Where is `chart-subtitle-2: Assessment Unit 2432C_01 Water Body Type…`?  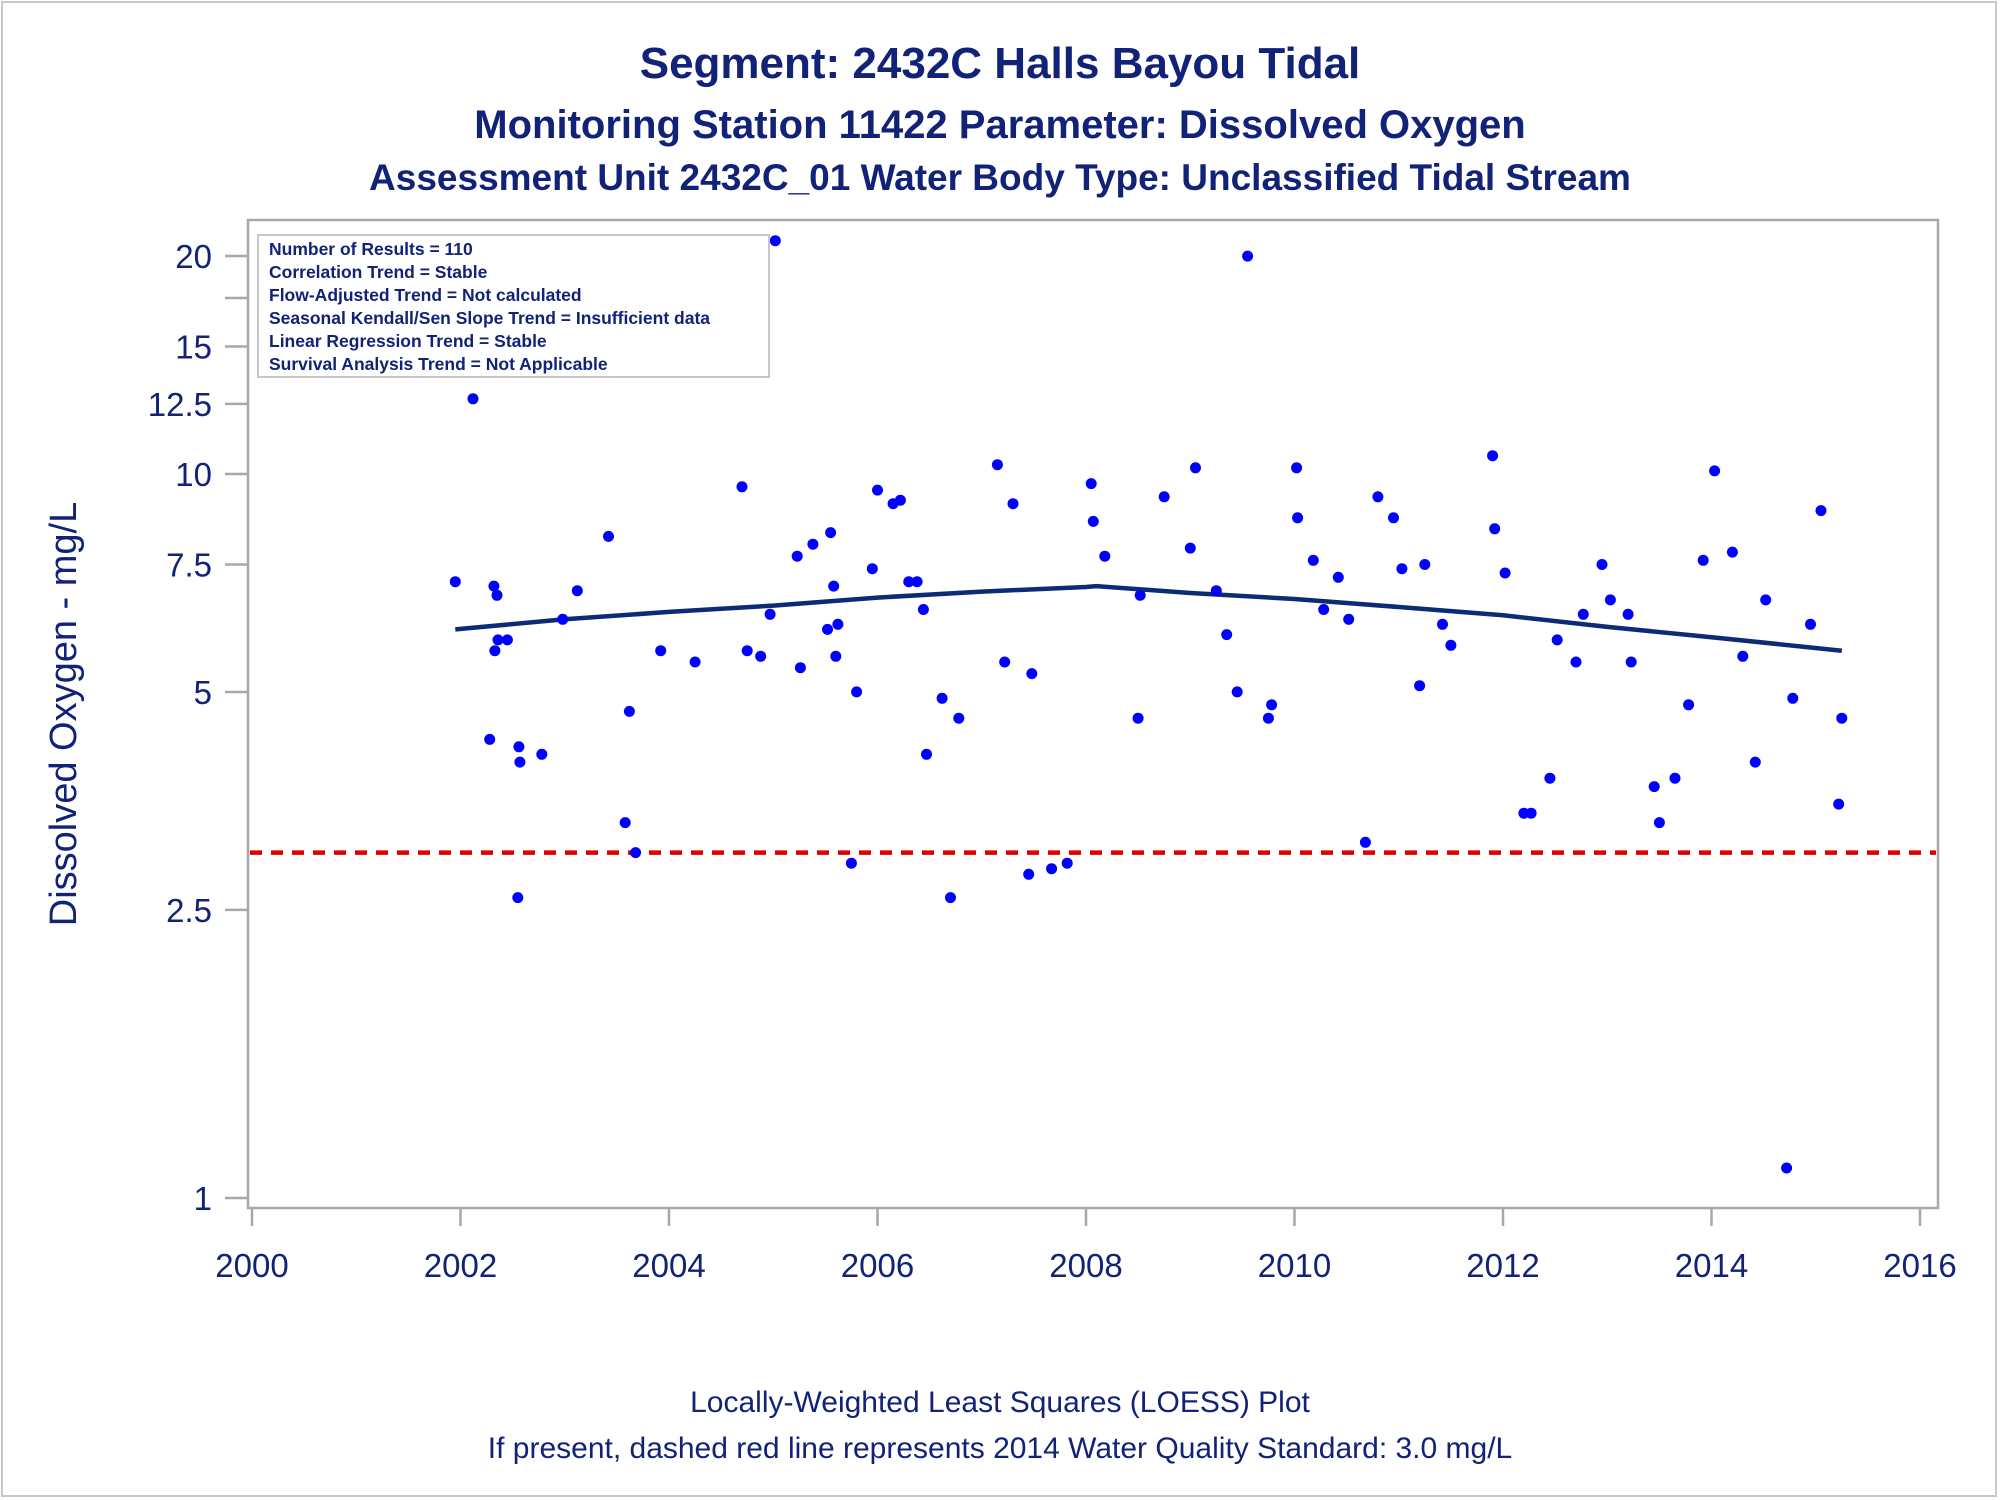
chart-subtitle-2: Assessment Unit 2432C_01 Water Body Type… is located at coordinates (1000, 177).